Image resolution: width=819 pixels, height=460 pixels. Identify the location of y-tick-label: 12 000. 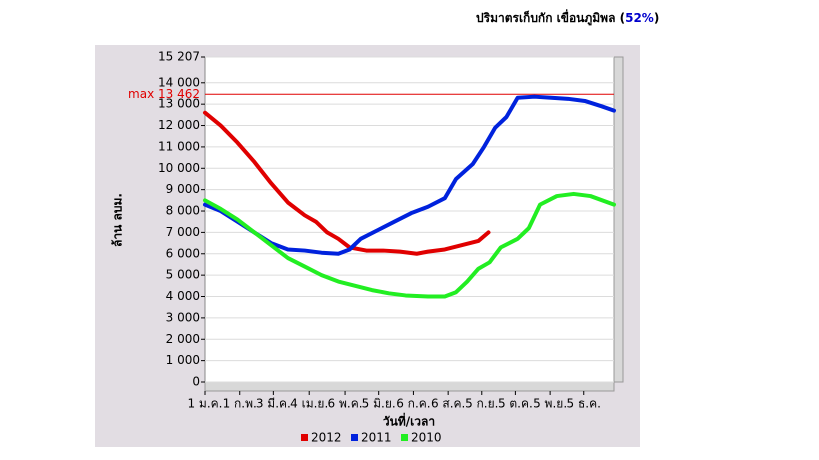
(179, 125).